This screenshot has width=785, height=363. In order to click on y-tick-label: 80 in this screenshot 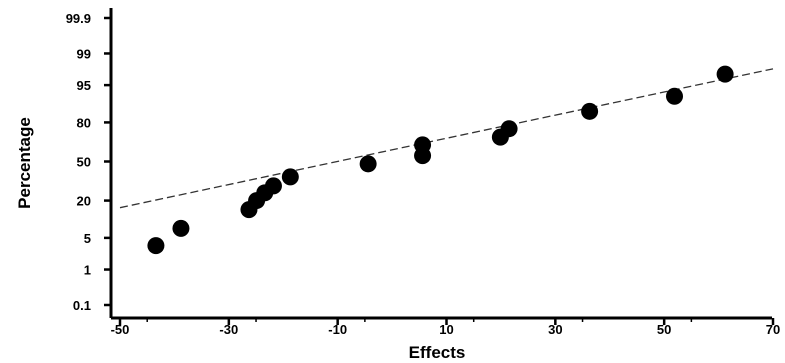, I will do `click(84, 122)`.